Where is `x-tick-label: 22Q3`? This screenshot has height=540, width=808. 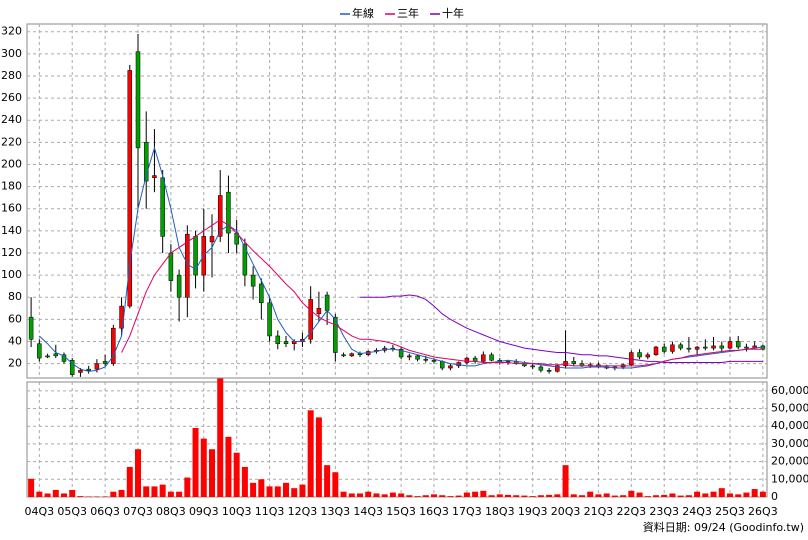 x-tick-label: 22Q3 is located at coordinates (632, 511).